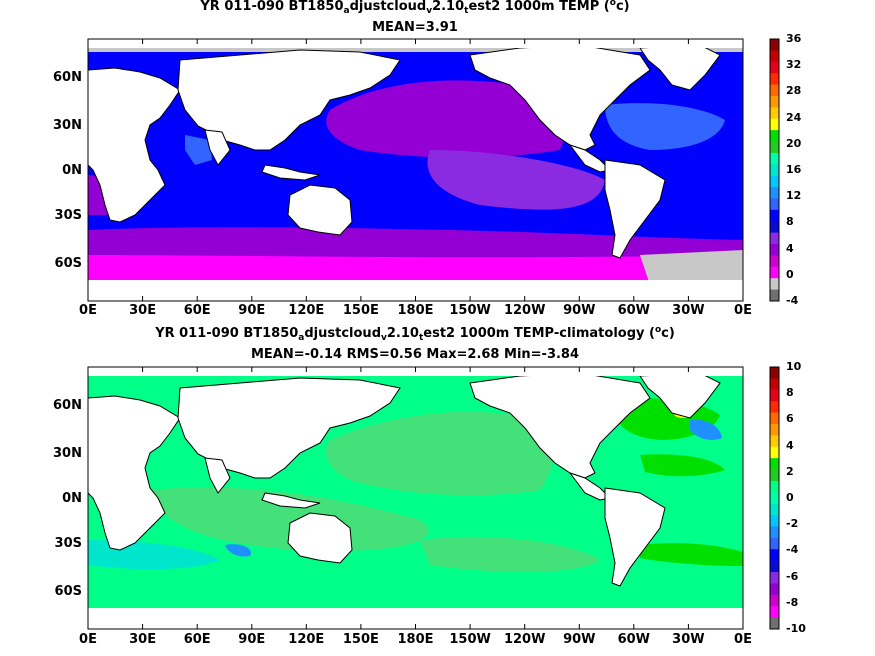  I want to click on bottom-colorbar-label: 2, so click(790, 471).